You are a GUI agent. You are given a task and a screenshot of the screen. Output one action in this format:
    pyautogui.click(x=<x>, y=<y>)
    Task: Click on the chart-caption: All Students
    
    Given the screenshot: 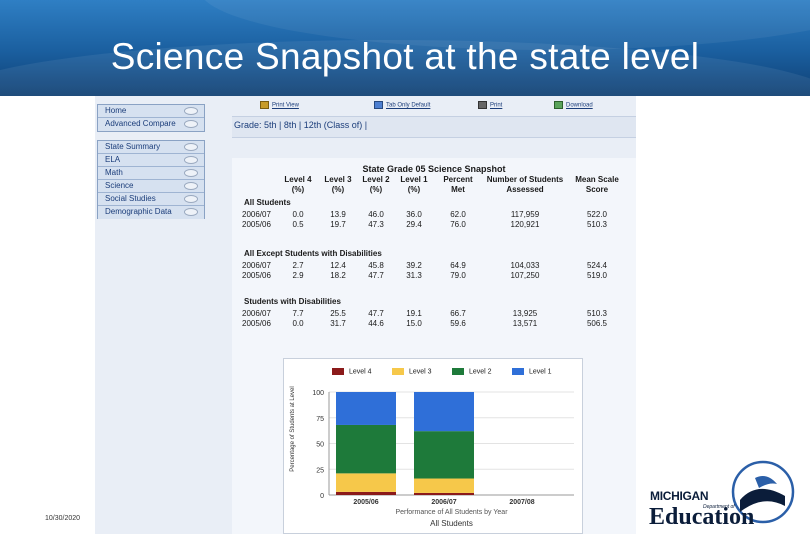 What is the action you would take?
    pyautogui.click(x=451, y=523)
    